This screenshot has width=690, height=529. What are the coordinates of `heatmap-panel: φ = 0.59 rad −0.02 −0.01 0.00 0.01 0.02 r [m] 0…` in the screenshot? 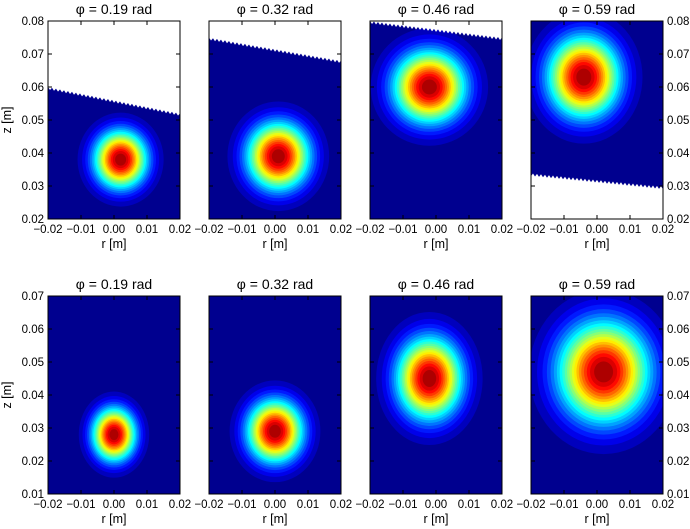 It's located at (603, 126).